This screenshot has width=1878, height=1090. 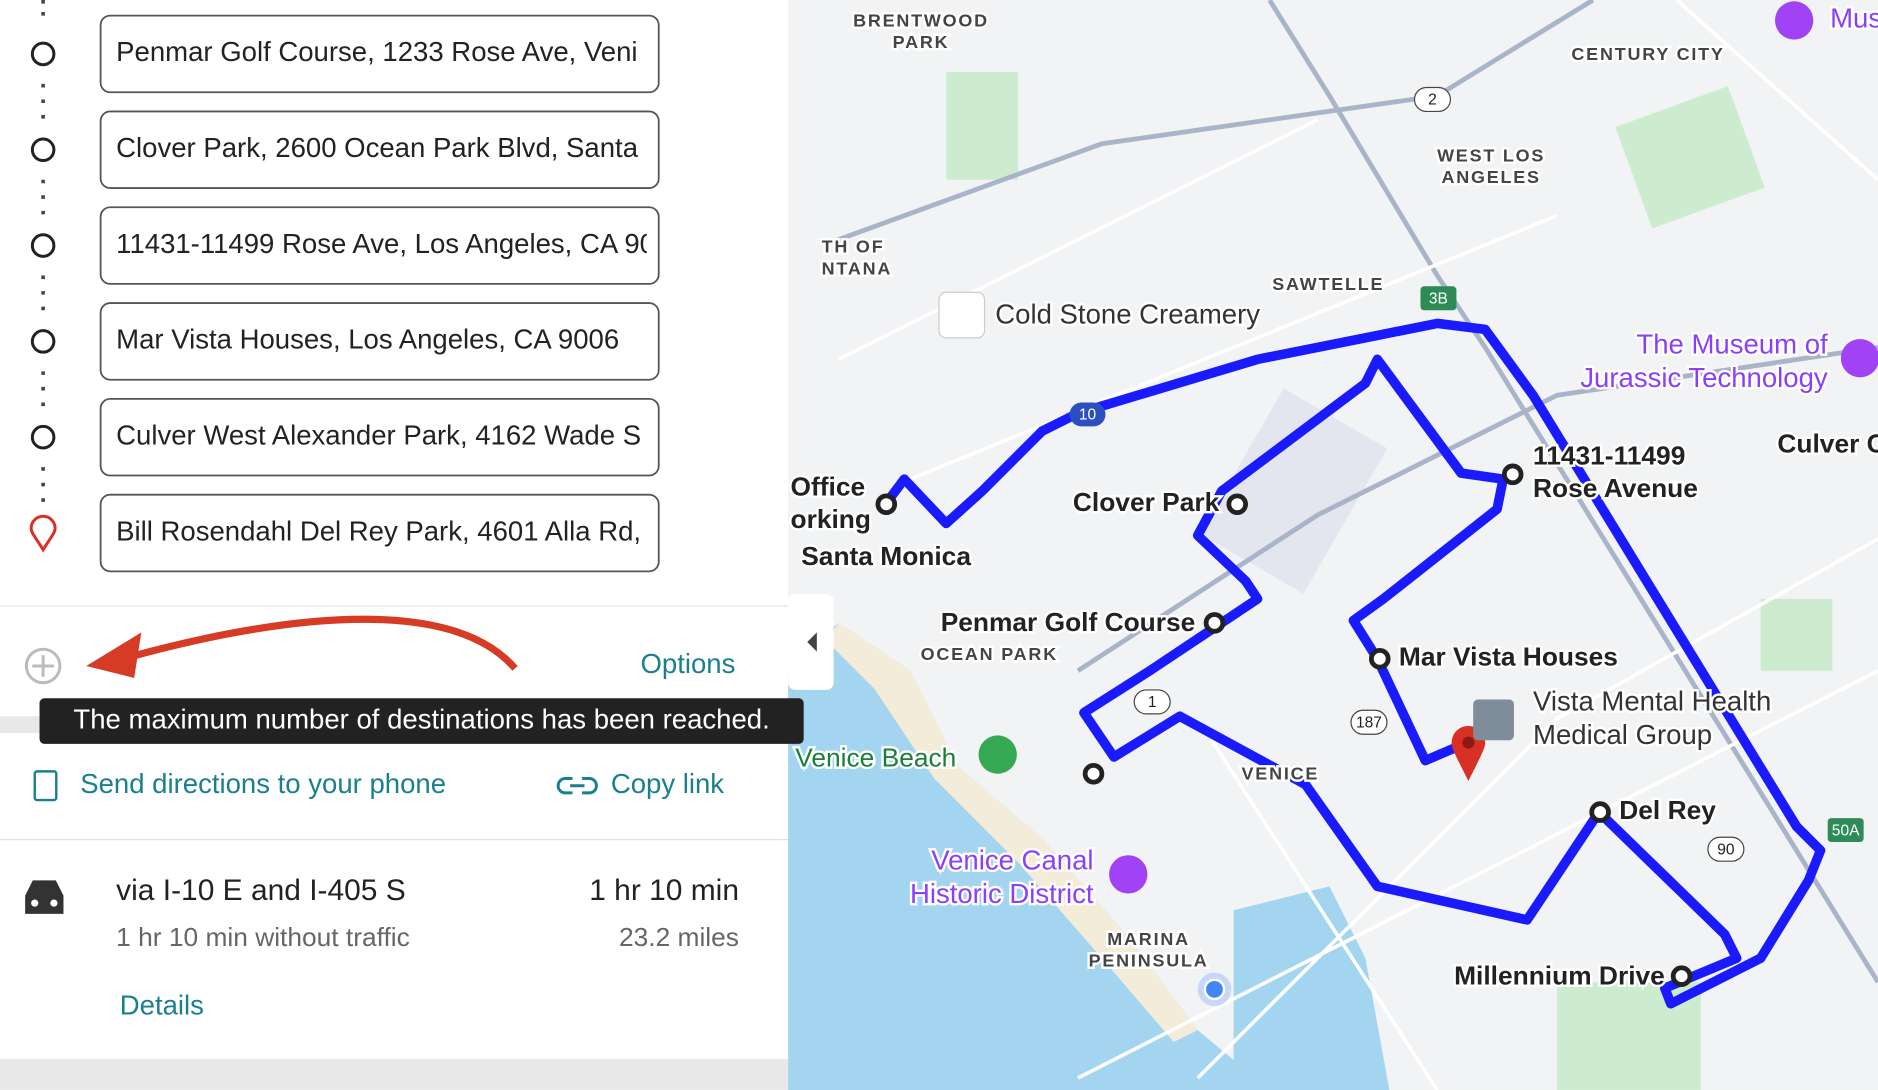 I want to click on waypoint-text: Penmar Golf Course, 1233 Rose Ave, Veni, so click(x=376, y=51).